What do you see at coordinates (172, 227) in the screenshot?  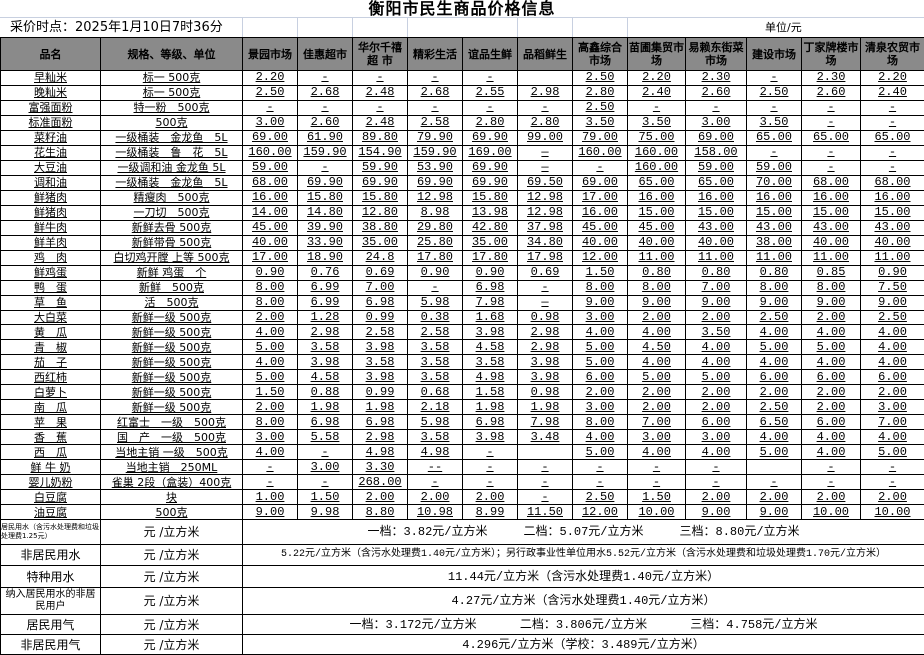 I see `product-spec: 新鲜去骨 500克` at bounding box center [172, 227].